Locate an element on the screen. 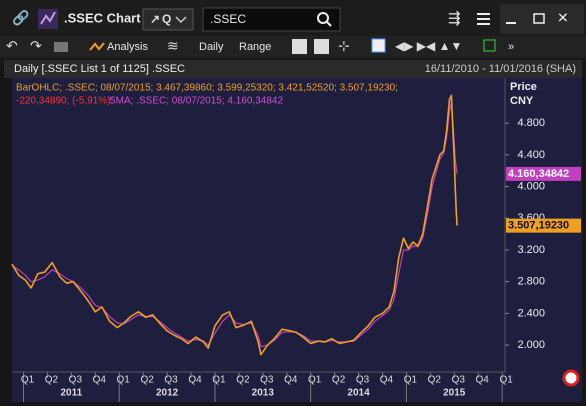 The width and height of the screenshot is (586, 406). more-button: » is located at coordinates (511, 47).